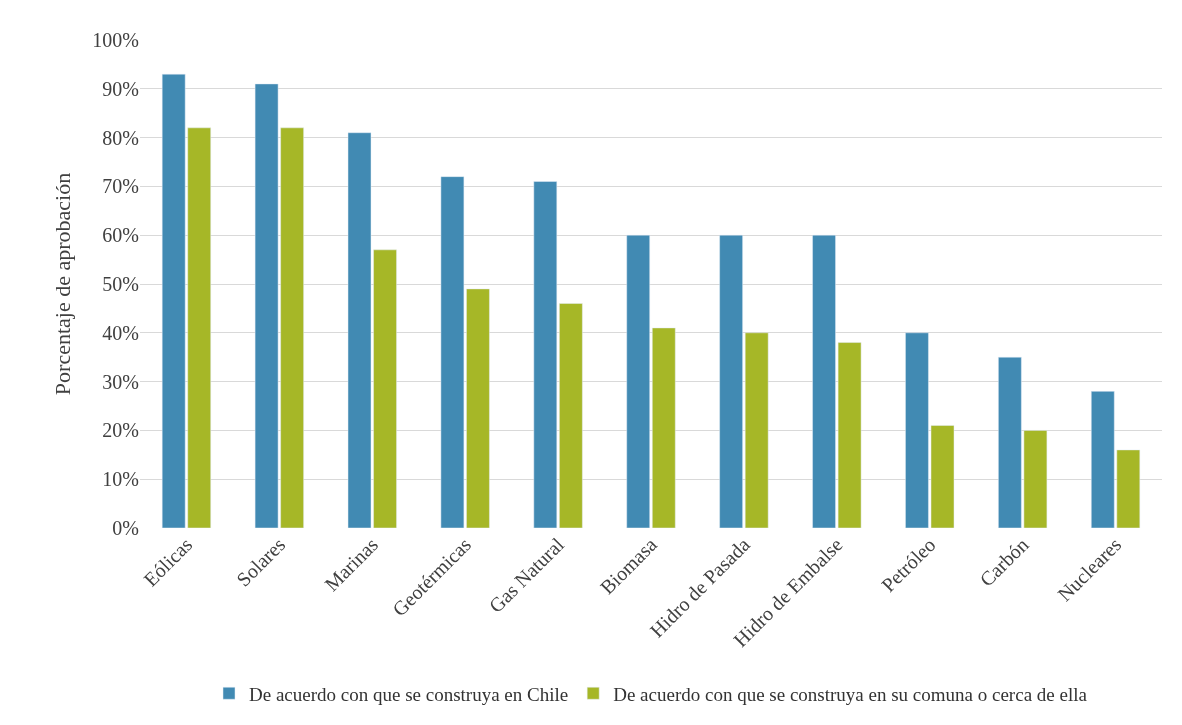 Image resolution: width=1182 pixels, height=725 pixels. What do you see at coordinates (120, 186) in the screenshot?
I see `y-tick-label: 70%` at bounding box center [120, 186].